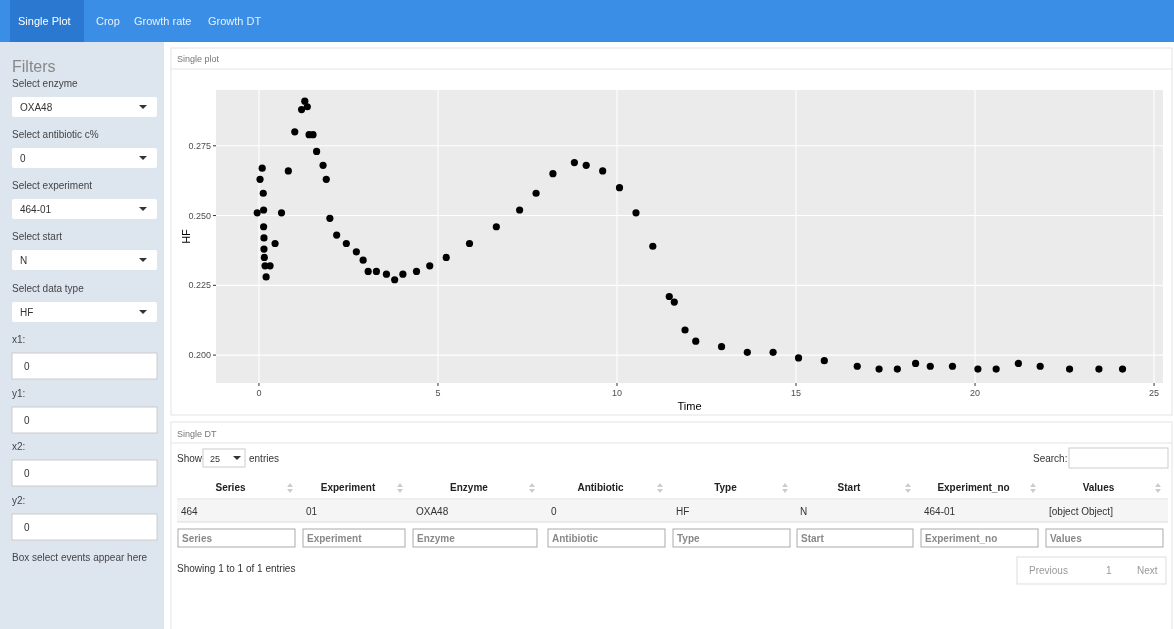  I want to click on text: Box select events appear here, so click(80, 557).